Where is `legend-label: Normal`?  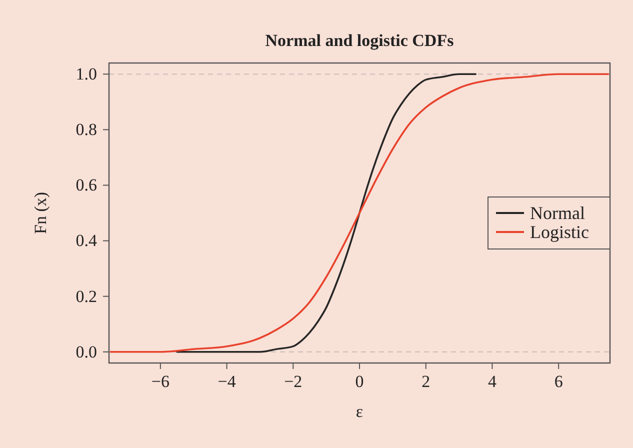
legend-label: Normal is located at coordinates (557, 213).